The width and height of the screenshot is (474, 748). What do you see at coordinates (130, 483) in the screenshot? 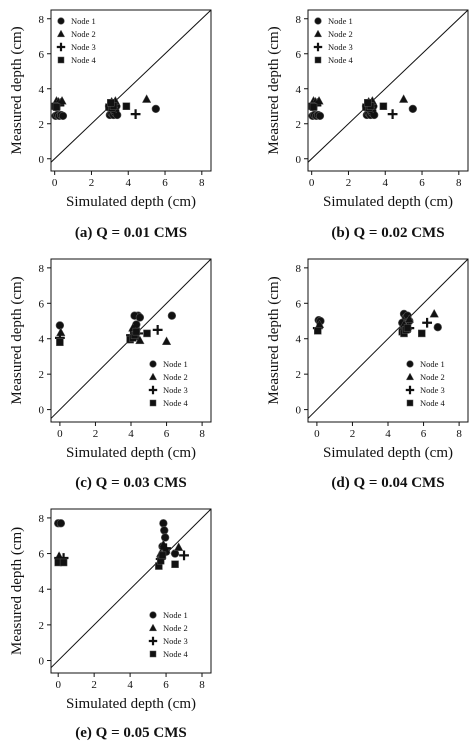
I see `panel-caption: (c) Q = 0.03 CMS` at bounding box center [130, 483].